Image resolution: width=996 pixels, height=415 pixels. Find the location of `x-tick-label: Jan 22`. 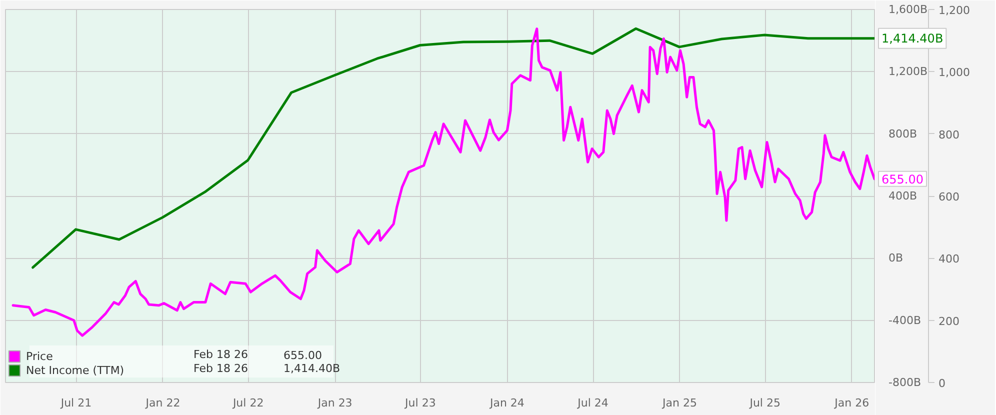

x-tick-label: Jan 22 is located at coordinates (162, 403).